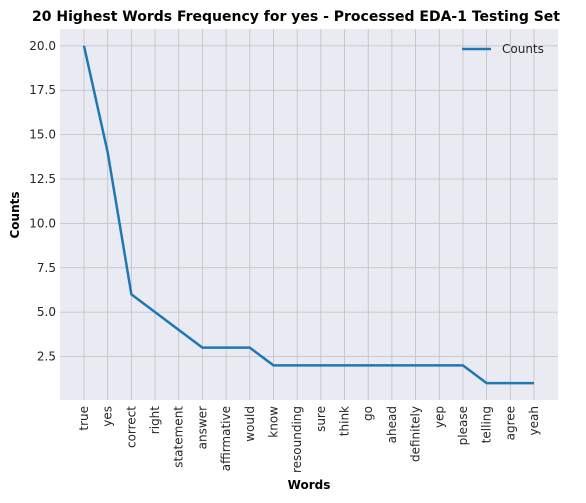  I want to click on x-tick-label: true, so click(84, 418).